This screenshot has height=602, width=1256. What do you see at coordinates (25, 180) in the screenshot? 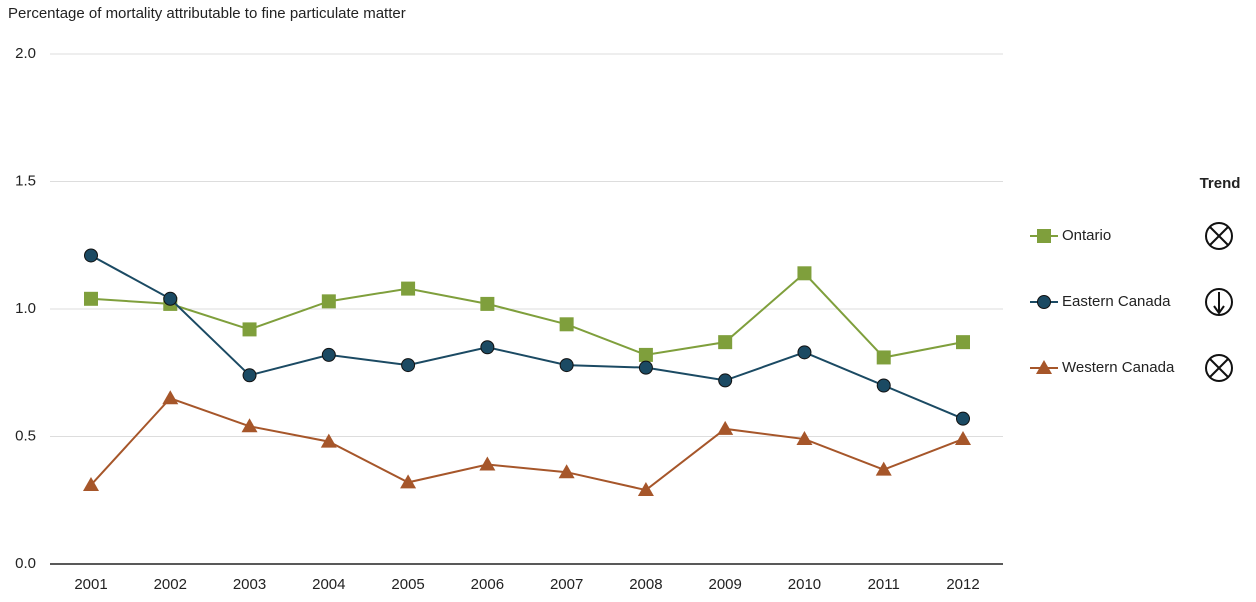
I see `y-tick-label: 1.5` at bounding box center [25, 180].